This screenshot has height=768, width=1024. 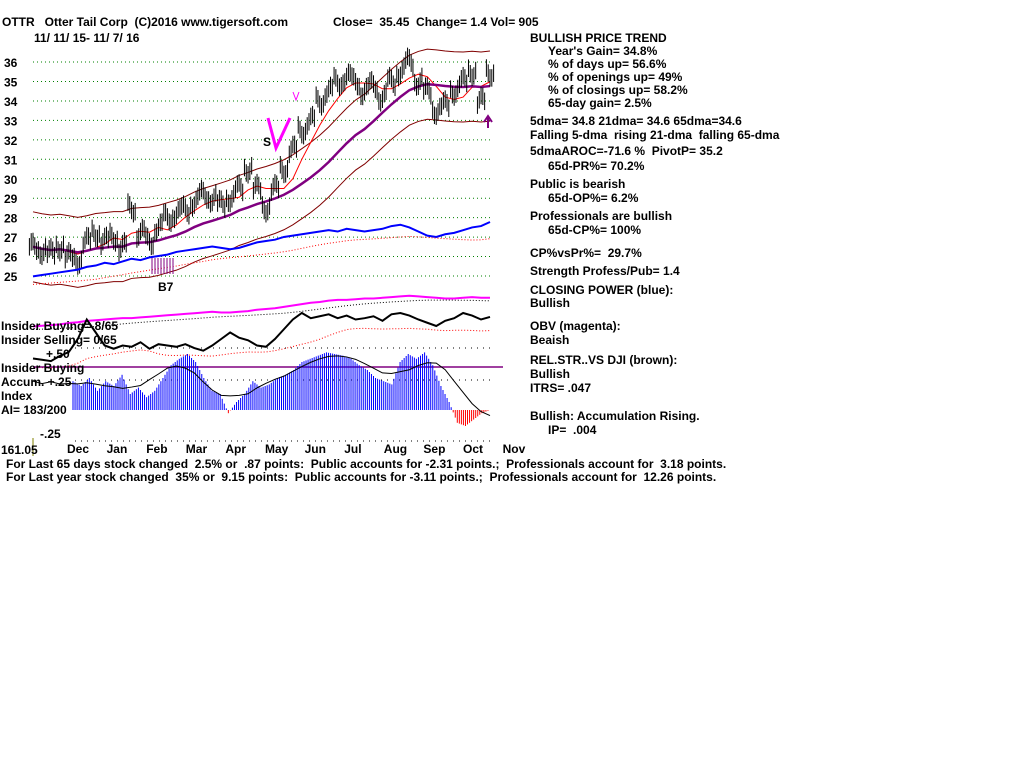 What do you see at coordinates (626, 151) in the screenshot?
I see `stat-line: 5dmaAROC=-71.6 % PivotP= 35.2` at bounding box center [626, 151].